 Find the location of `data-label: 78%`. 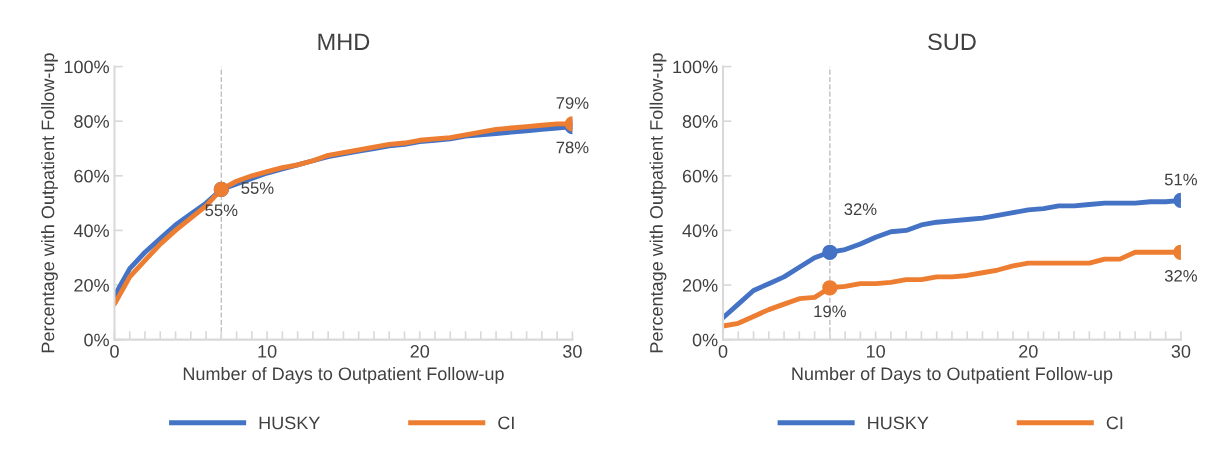

data-label: 78% is located at coordinates (572, 147).